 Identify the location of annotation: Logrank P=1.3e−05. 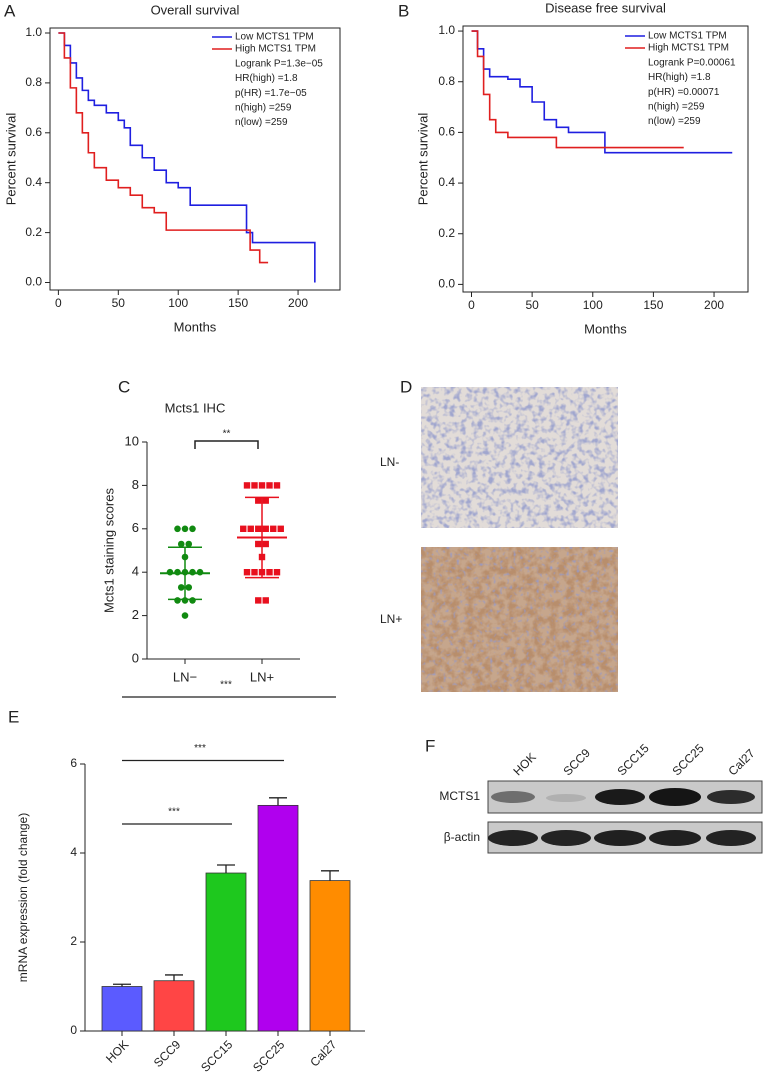
(279, 64).